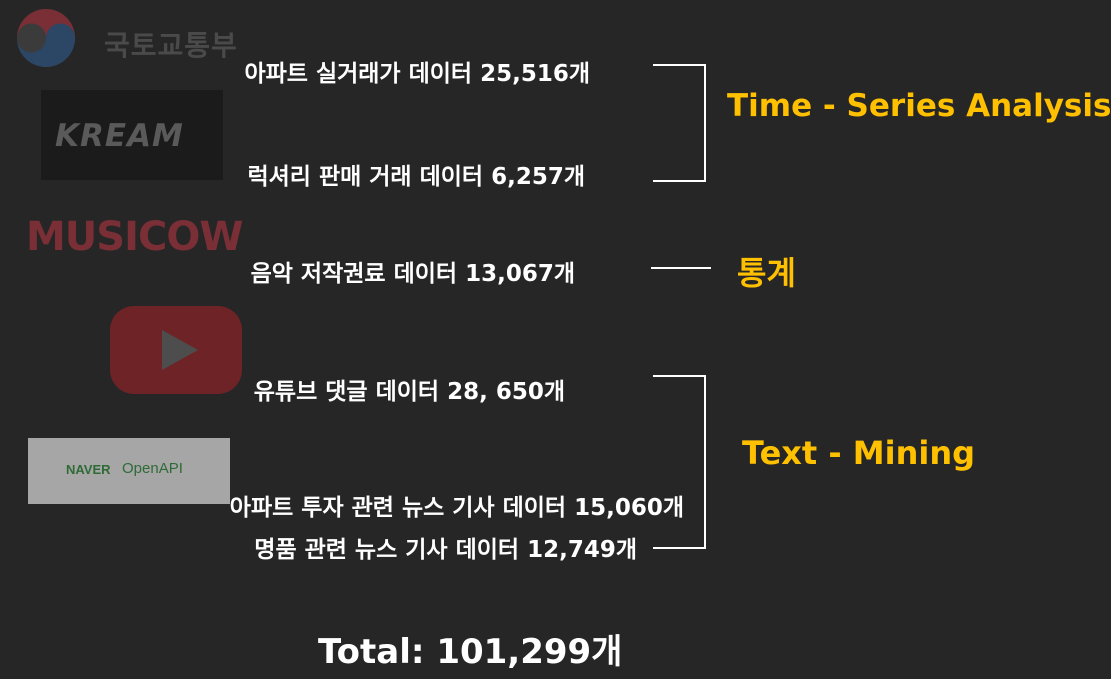 This screenshot has height=679, width=1111. Describe the element at coordinates (88, 469) in the screenshot. I see `naver-brand-text: NAVER` at that location.